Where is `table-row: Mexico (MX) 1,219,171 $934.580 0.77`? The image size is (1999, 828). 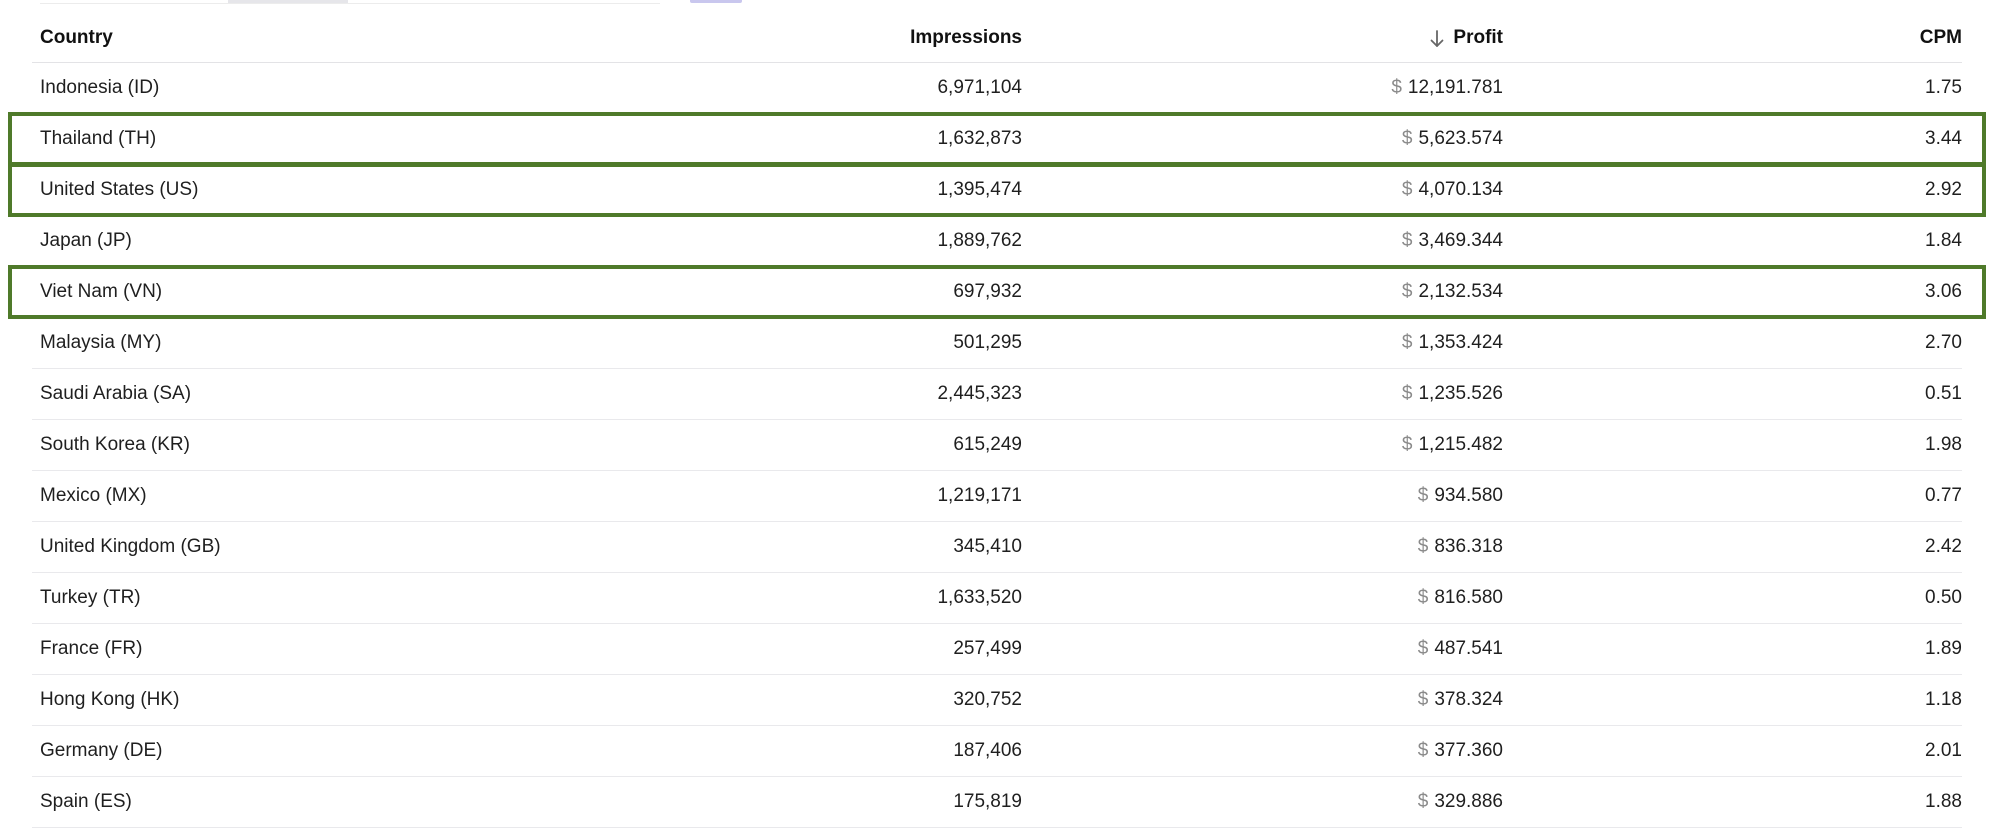 table-row: Mexico (MX) 1,219,171 $934.580 0.77 is located at coordinates (997, 496).